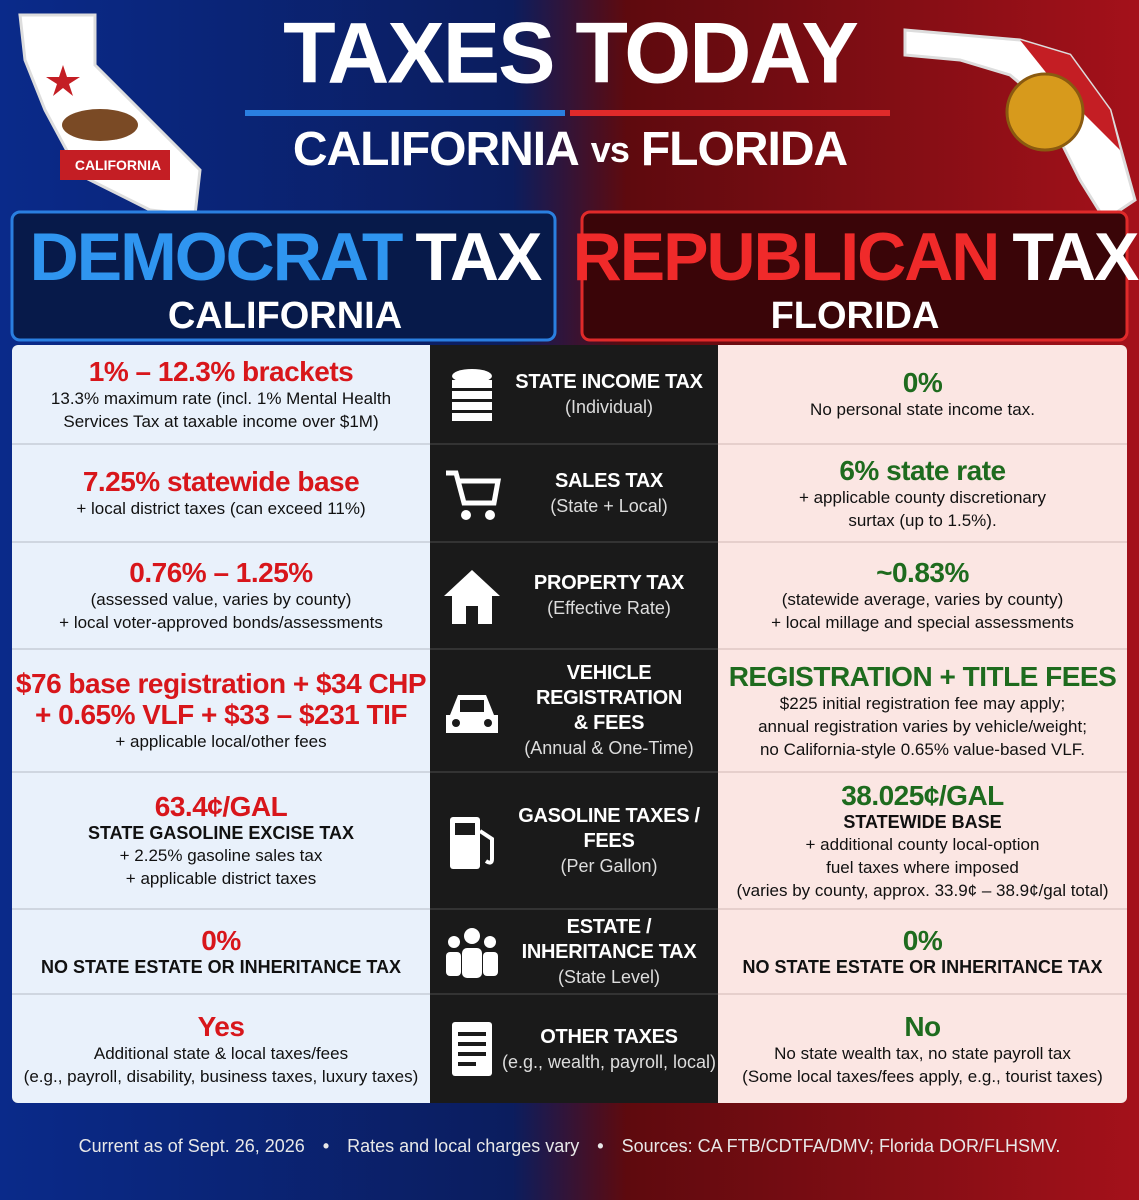  I want to click on california-cell: 0% NO STATE ESTATE OR INHERITANCE TAX, so click(221, 952).